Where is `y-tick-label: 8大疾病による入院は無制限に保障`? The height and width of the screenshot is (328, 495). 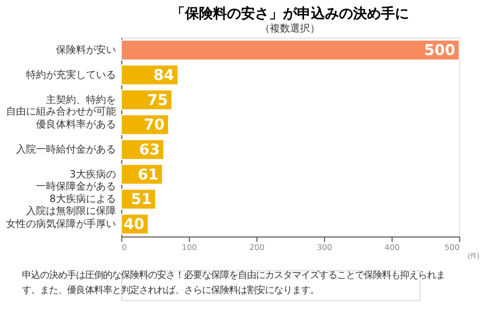 y-tick-label: 8大疾病による入院は無制限に保障 is located at coordinates (71, 205).